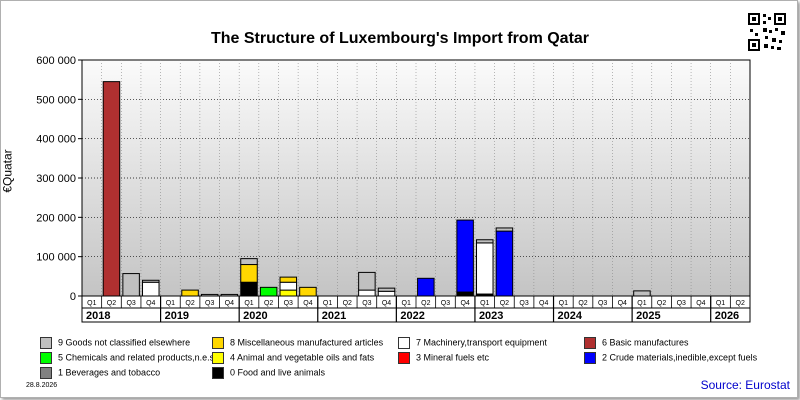  Describe the element at coordinates (56, 218) in the screenshot. I see `y-tick-label: 200 000` at that location.